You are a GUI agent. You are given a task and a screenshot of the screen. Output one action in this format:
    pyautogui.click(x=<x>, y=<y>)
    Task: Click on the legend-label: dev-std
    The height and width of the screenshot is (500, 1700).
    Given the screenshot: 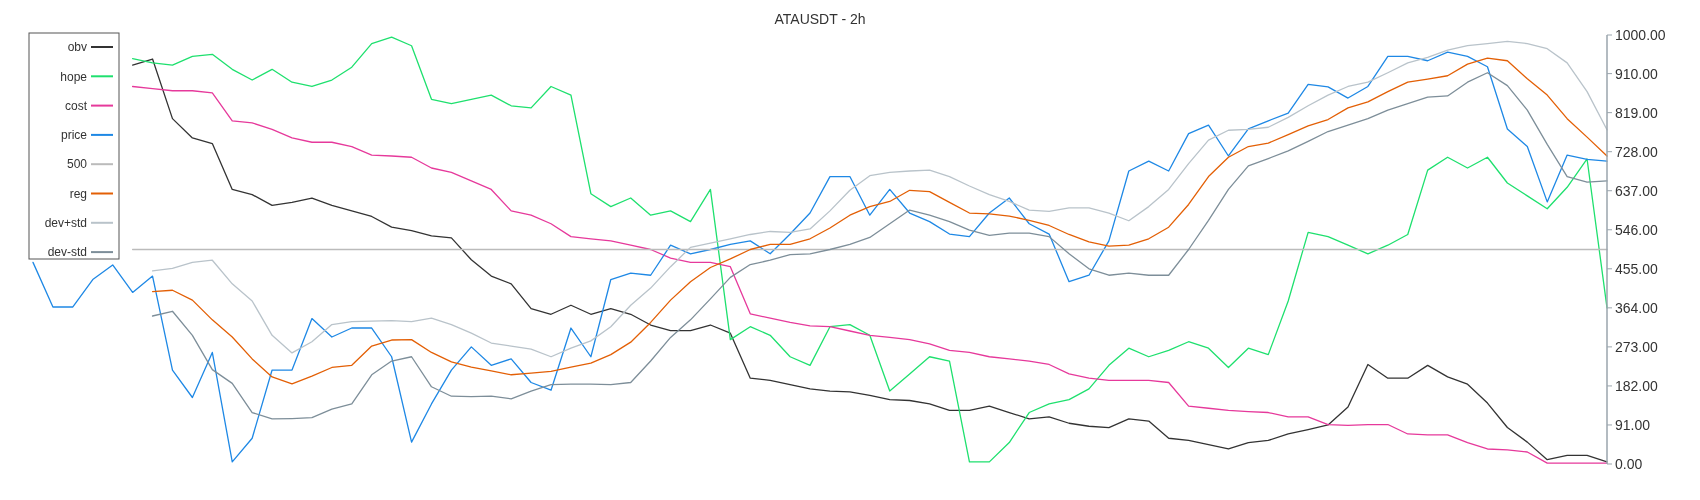 What is the action you would take?
    pyautogui.click(x=67, y=252)
    